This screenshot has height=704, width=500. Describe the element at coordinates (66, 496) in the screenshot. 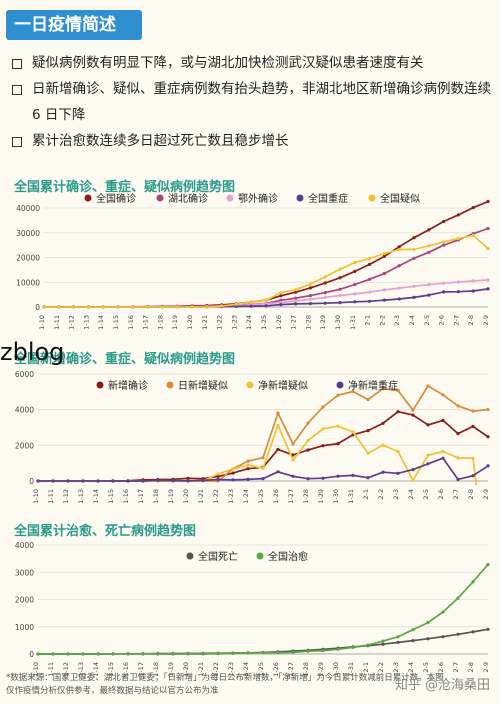

I see `x-tick-label: 1-12` at that location.